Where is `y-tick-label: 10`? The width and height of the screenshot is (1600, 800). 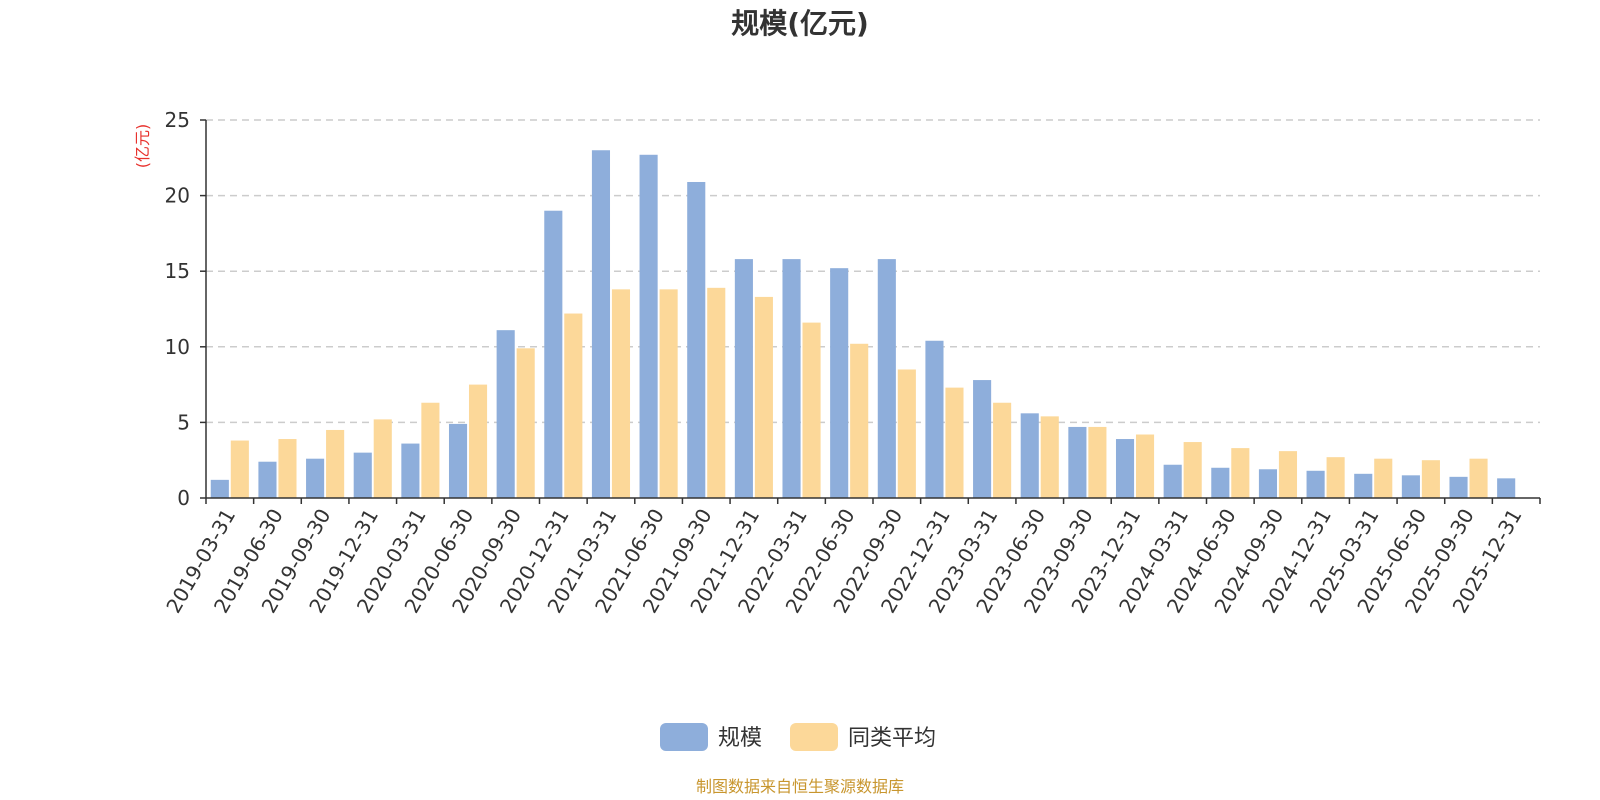
y-tick-label: 10 is located at coordinates (177, 347).